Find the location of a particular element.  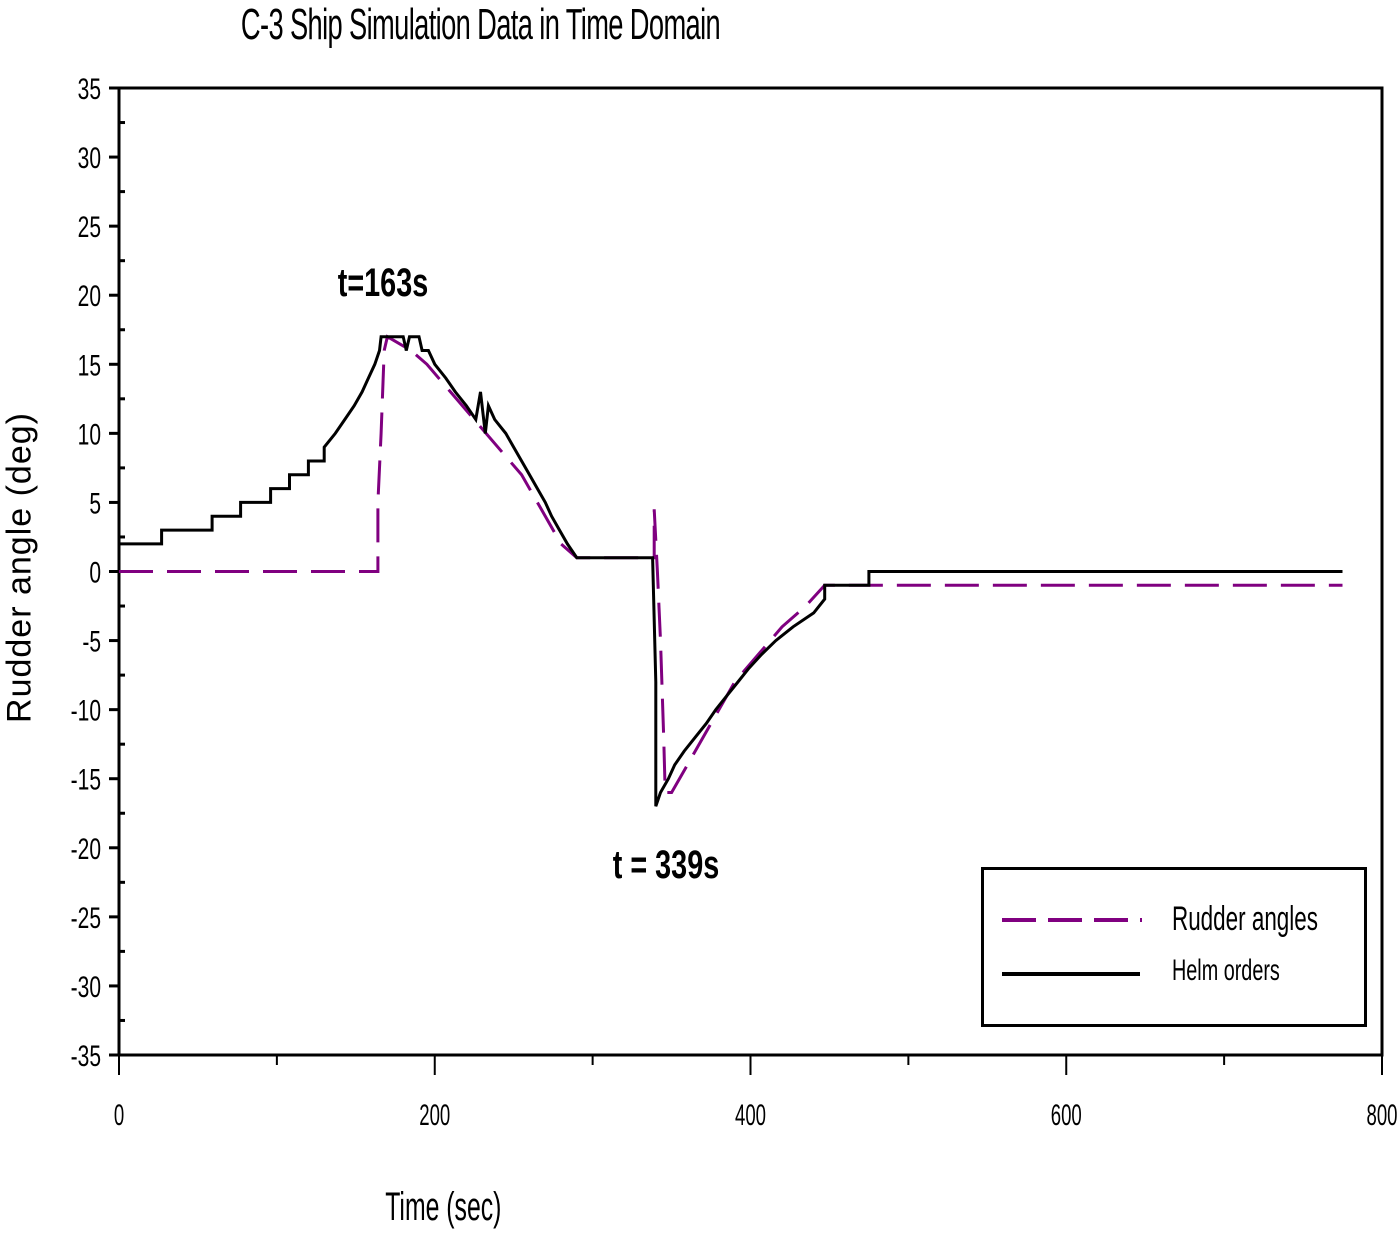

x-axis-label: Time (sec) is located at coordinates (443, 1207).